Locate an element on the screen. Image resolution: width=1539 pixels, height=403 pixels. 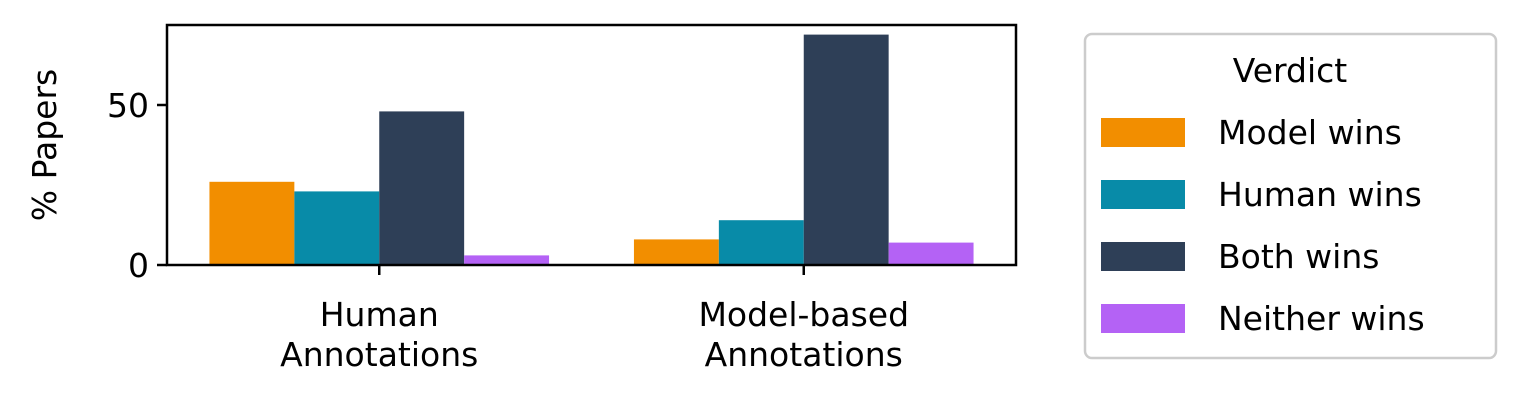
y-axis-label: % Papers is located at coordinates (44, 145).